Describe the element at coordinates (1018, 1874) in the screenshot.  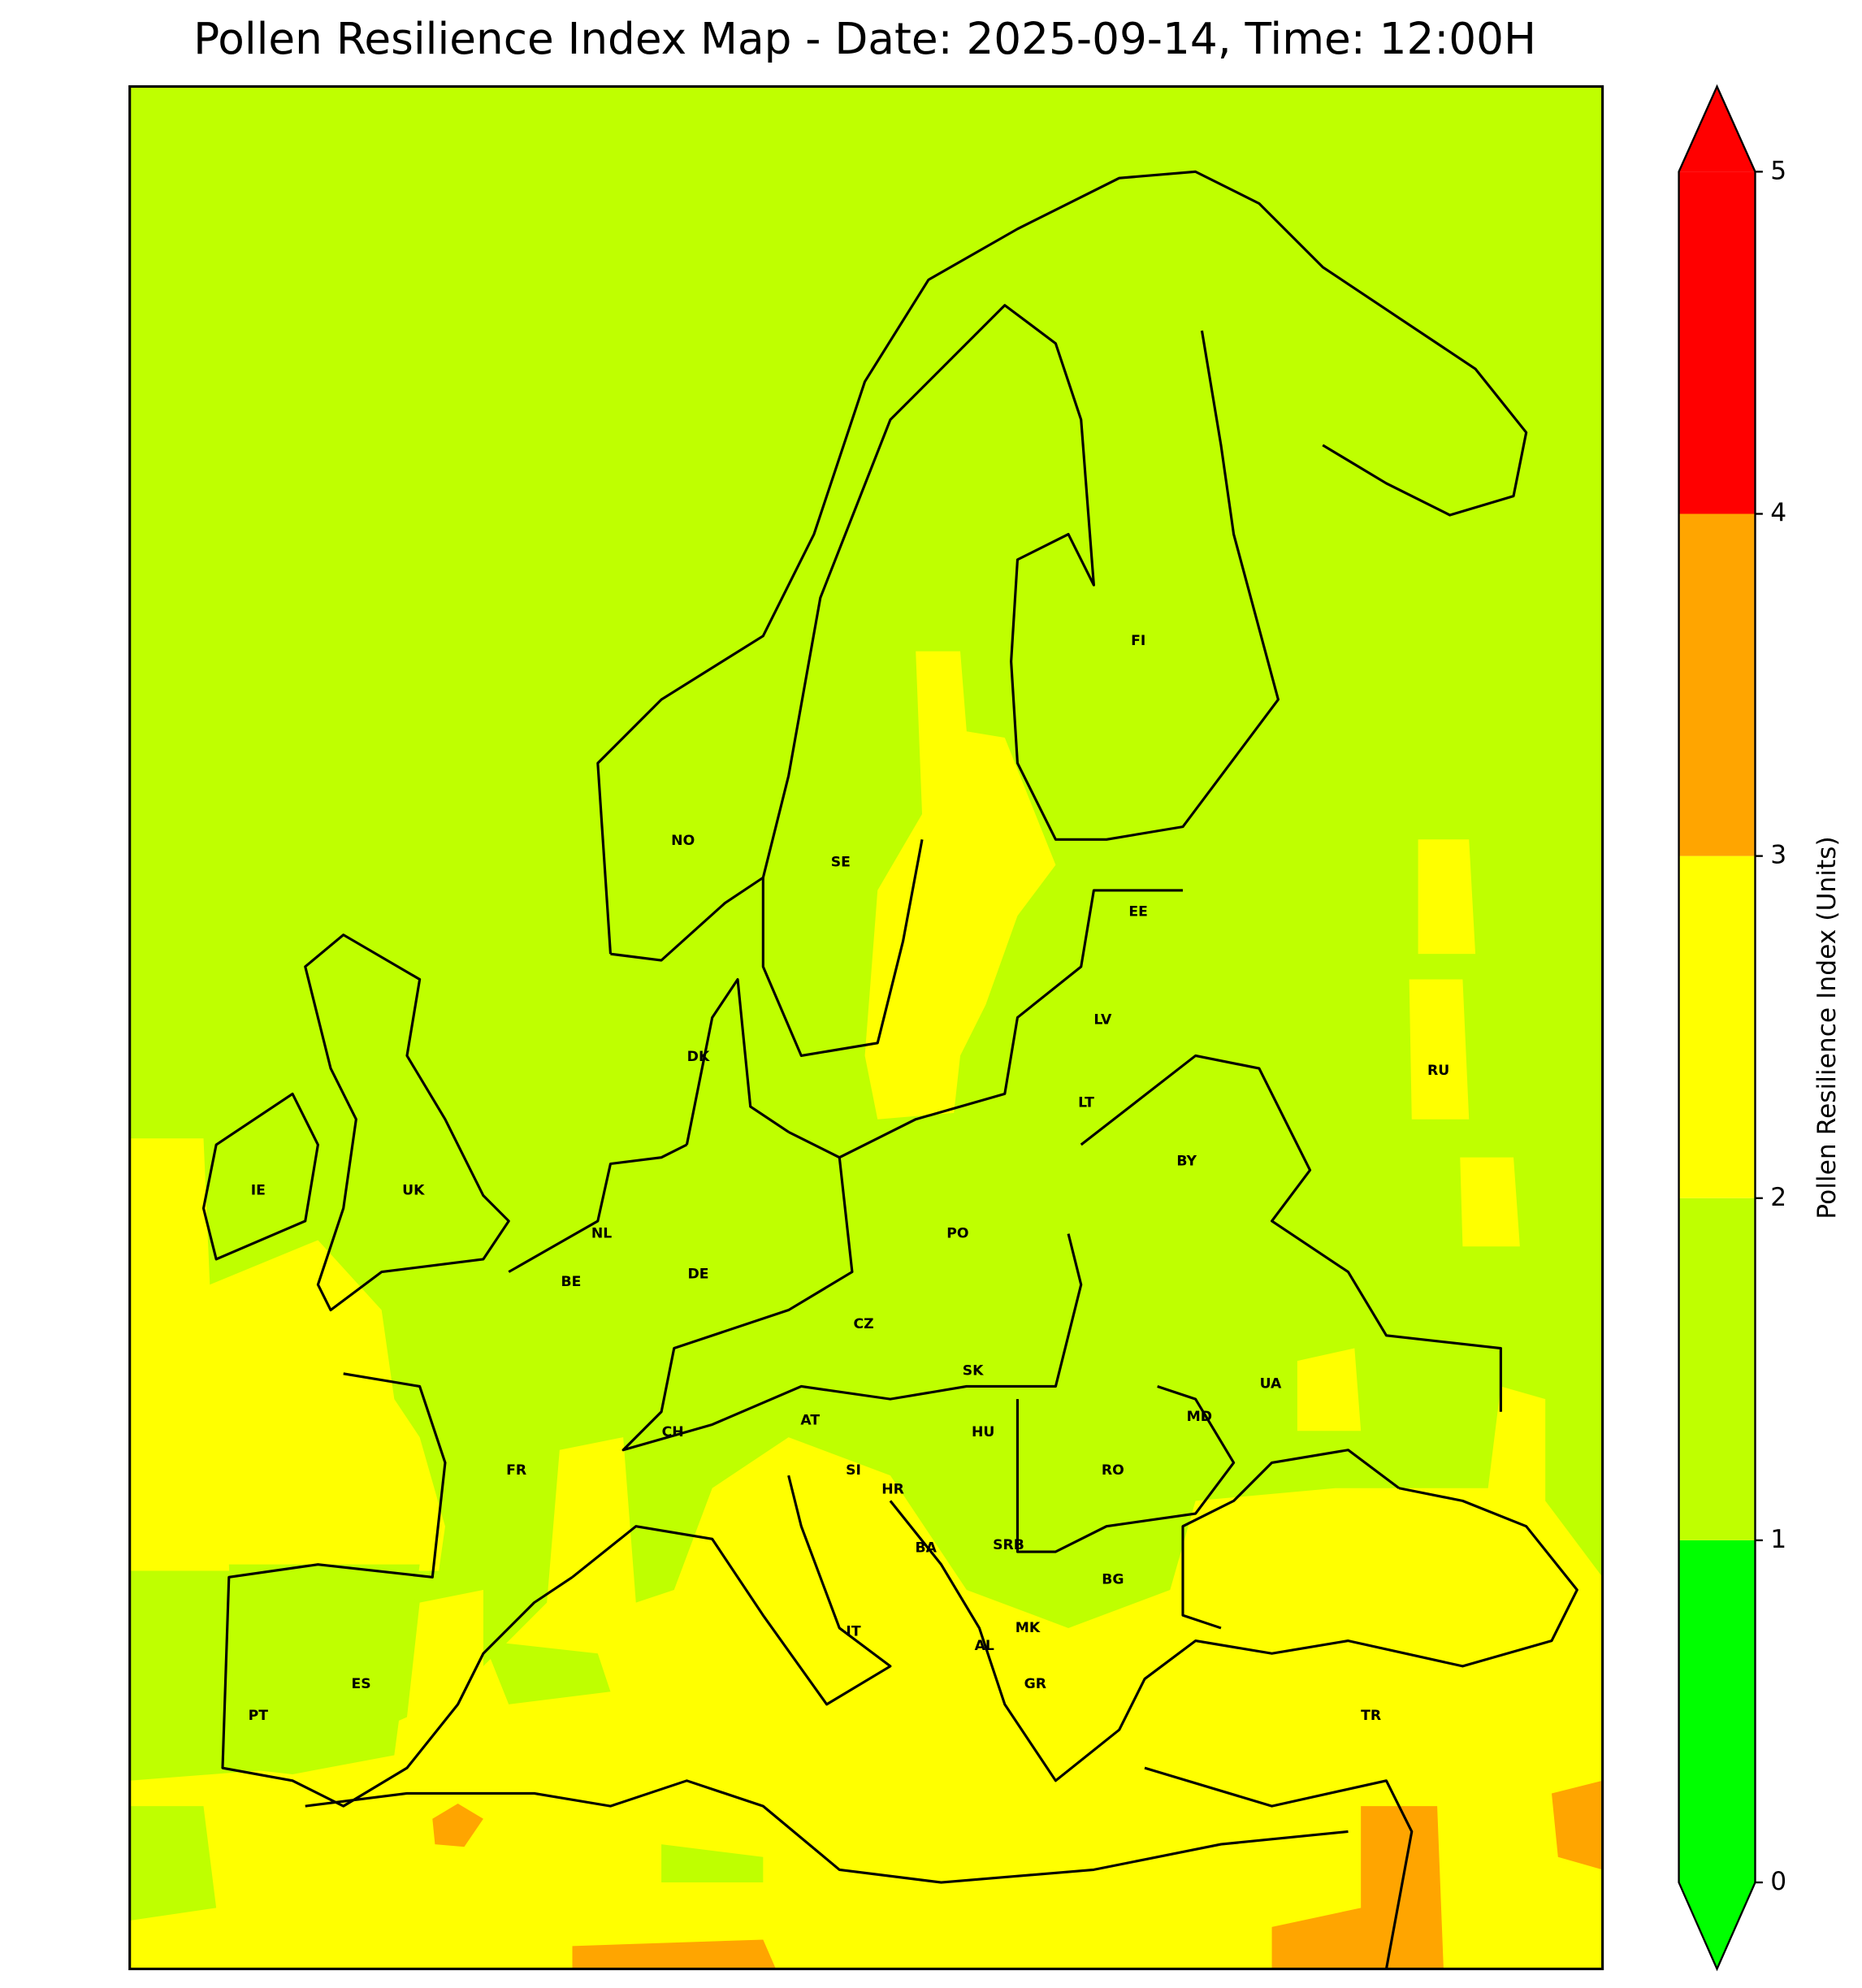
I see `index-zones-high` at that location.